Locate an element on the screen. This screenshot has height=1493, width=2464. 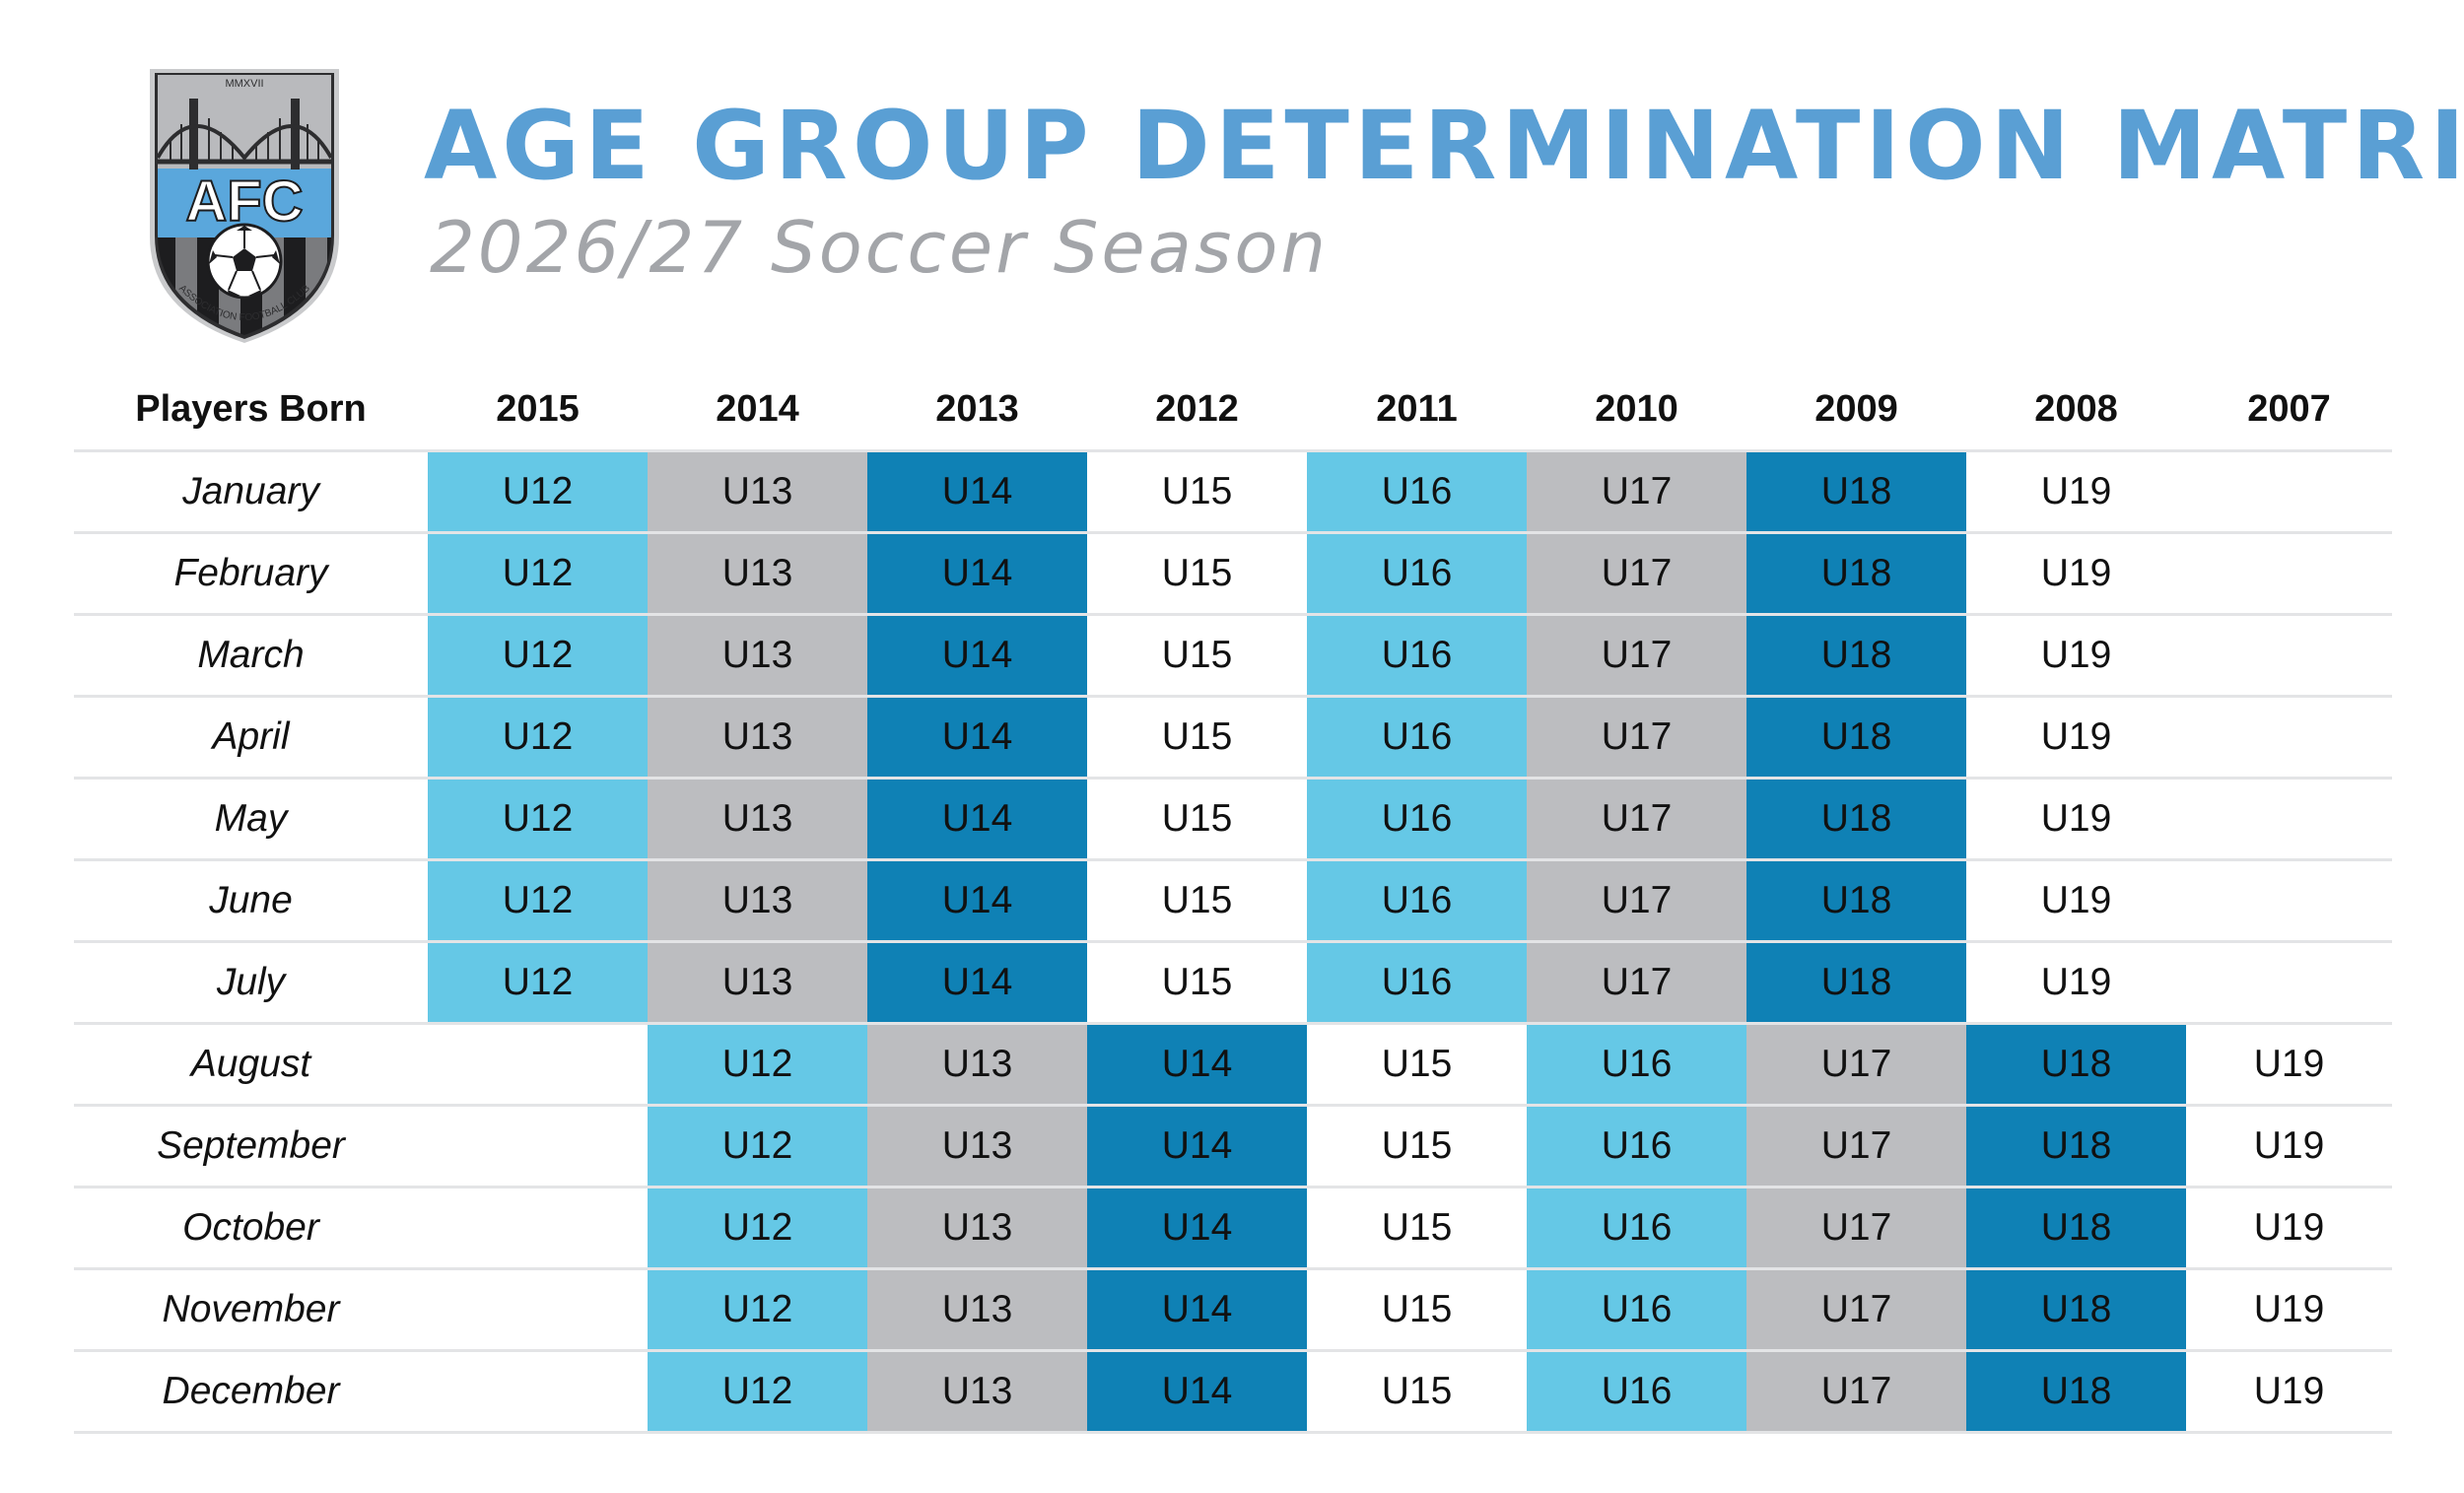
year-header: 2013 is located at coordinates (977, 411).